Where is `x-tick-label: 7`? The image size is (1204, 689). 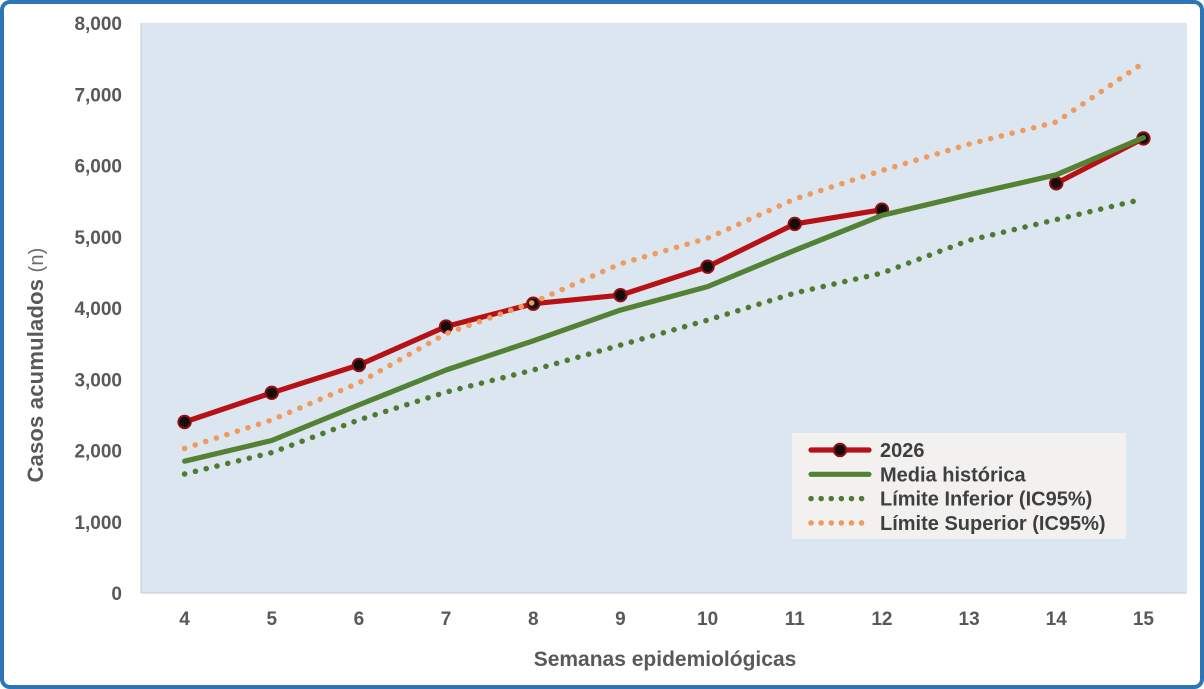 x-tick-label: 7 is located at coordinates (446, 619).